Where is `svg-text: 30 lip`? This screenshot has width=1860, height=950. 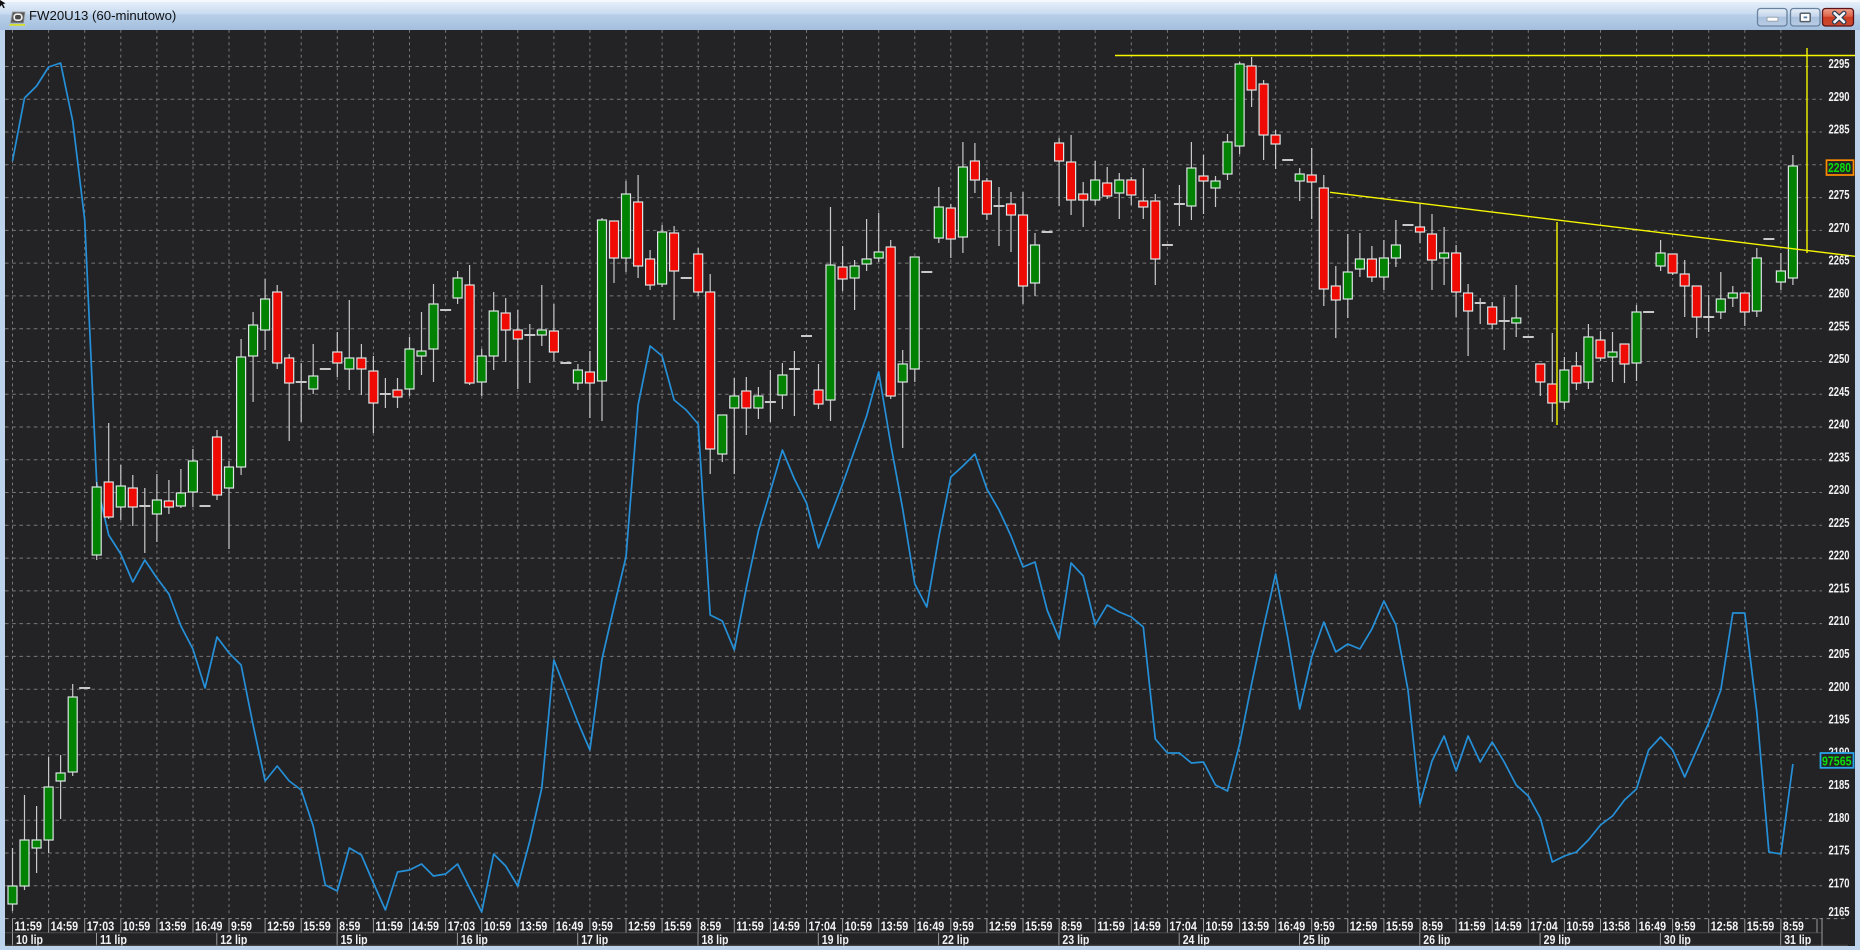 svg-text: 30 lip is located at coordinates (1677, 940).